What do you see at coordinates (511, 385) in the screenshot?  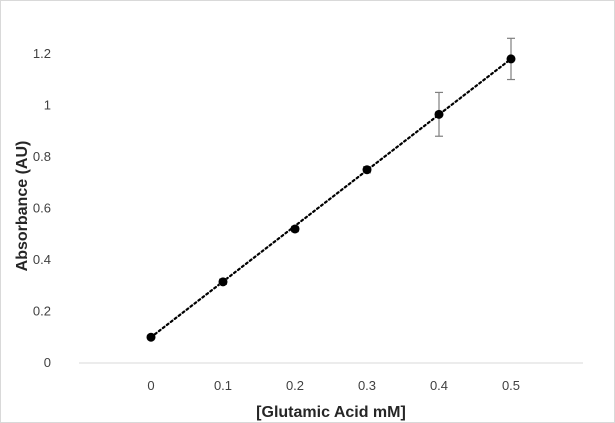 I see `x-tick-label: 0.5` at bounding box center [511, 385].